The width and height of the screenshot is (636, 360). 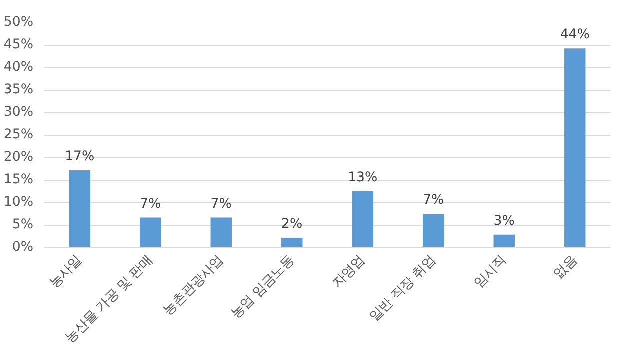 I want to click on y-tick-label: 0%, so click(x=23, y=247).